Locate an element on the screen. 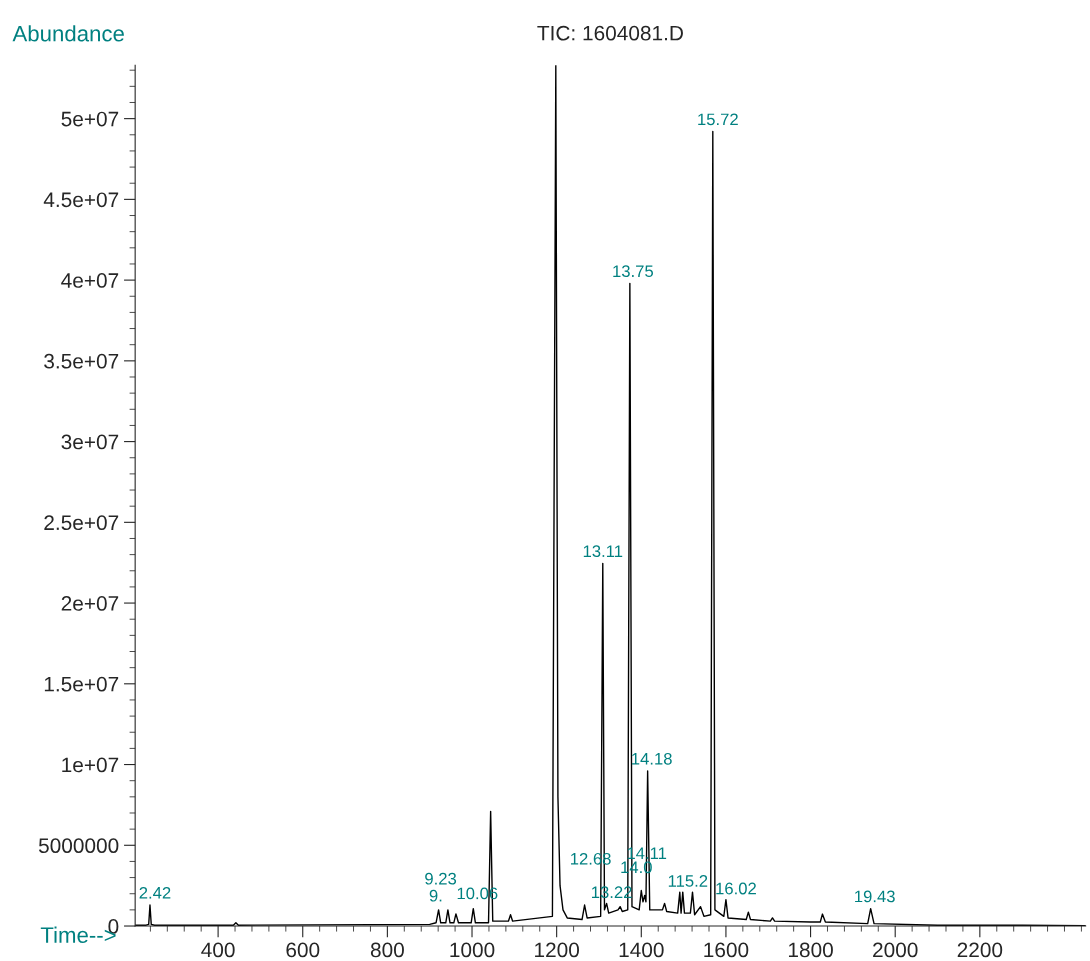 This screenshot has height=961, width=1090. y-tick-label: 3e+07 is located at coordinates (90, 442).